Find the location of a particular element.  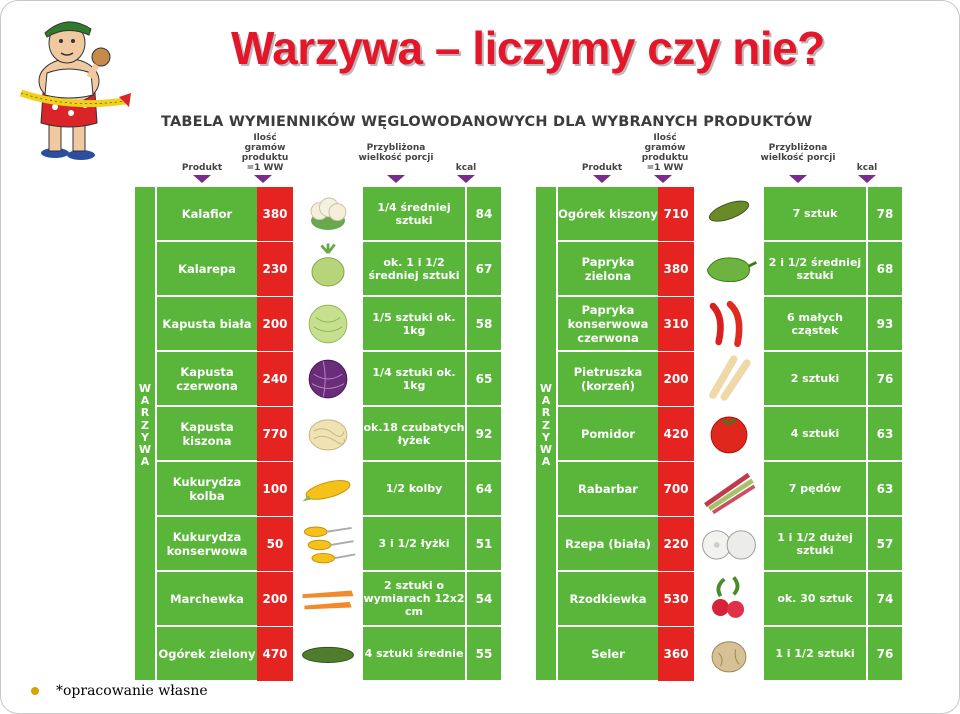

table-row: Ogórek zielony 470 4 sztuki średnie 55 is located at coordinates (329, 654).